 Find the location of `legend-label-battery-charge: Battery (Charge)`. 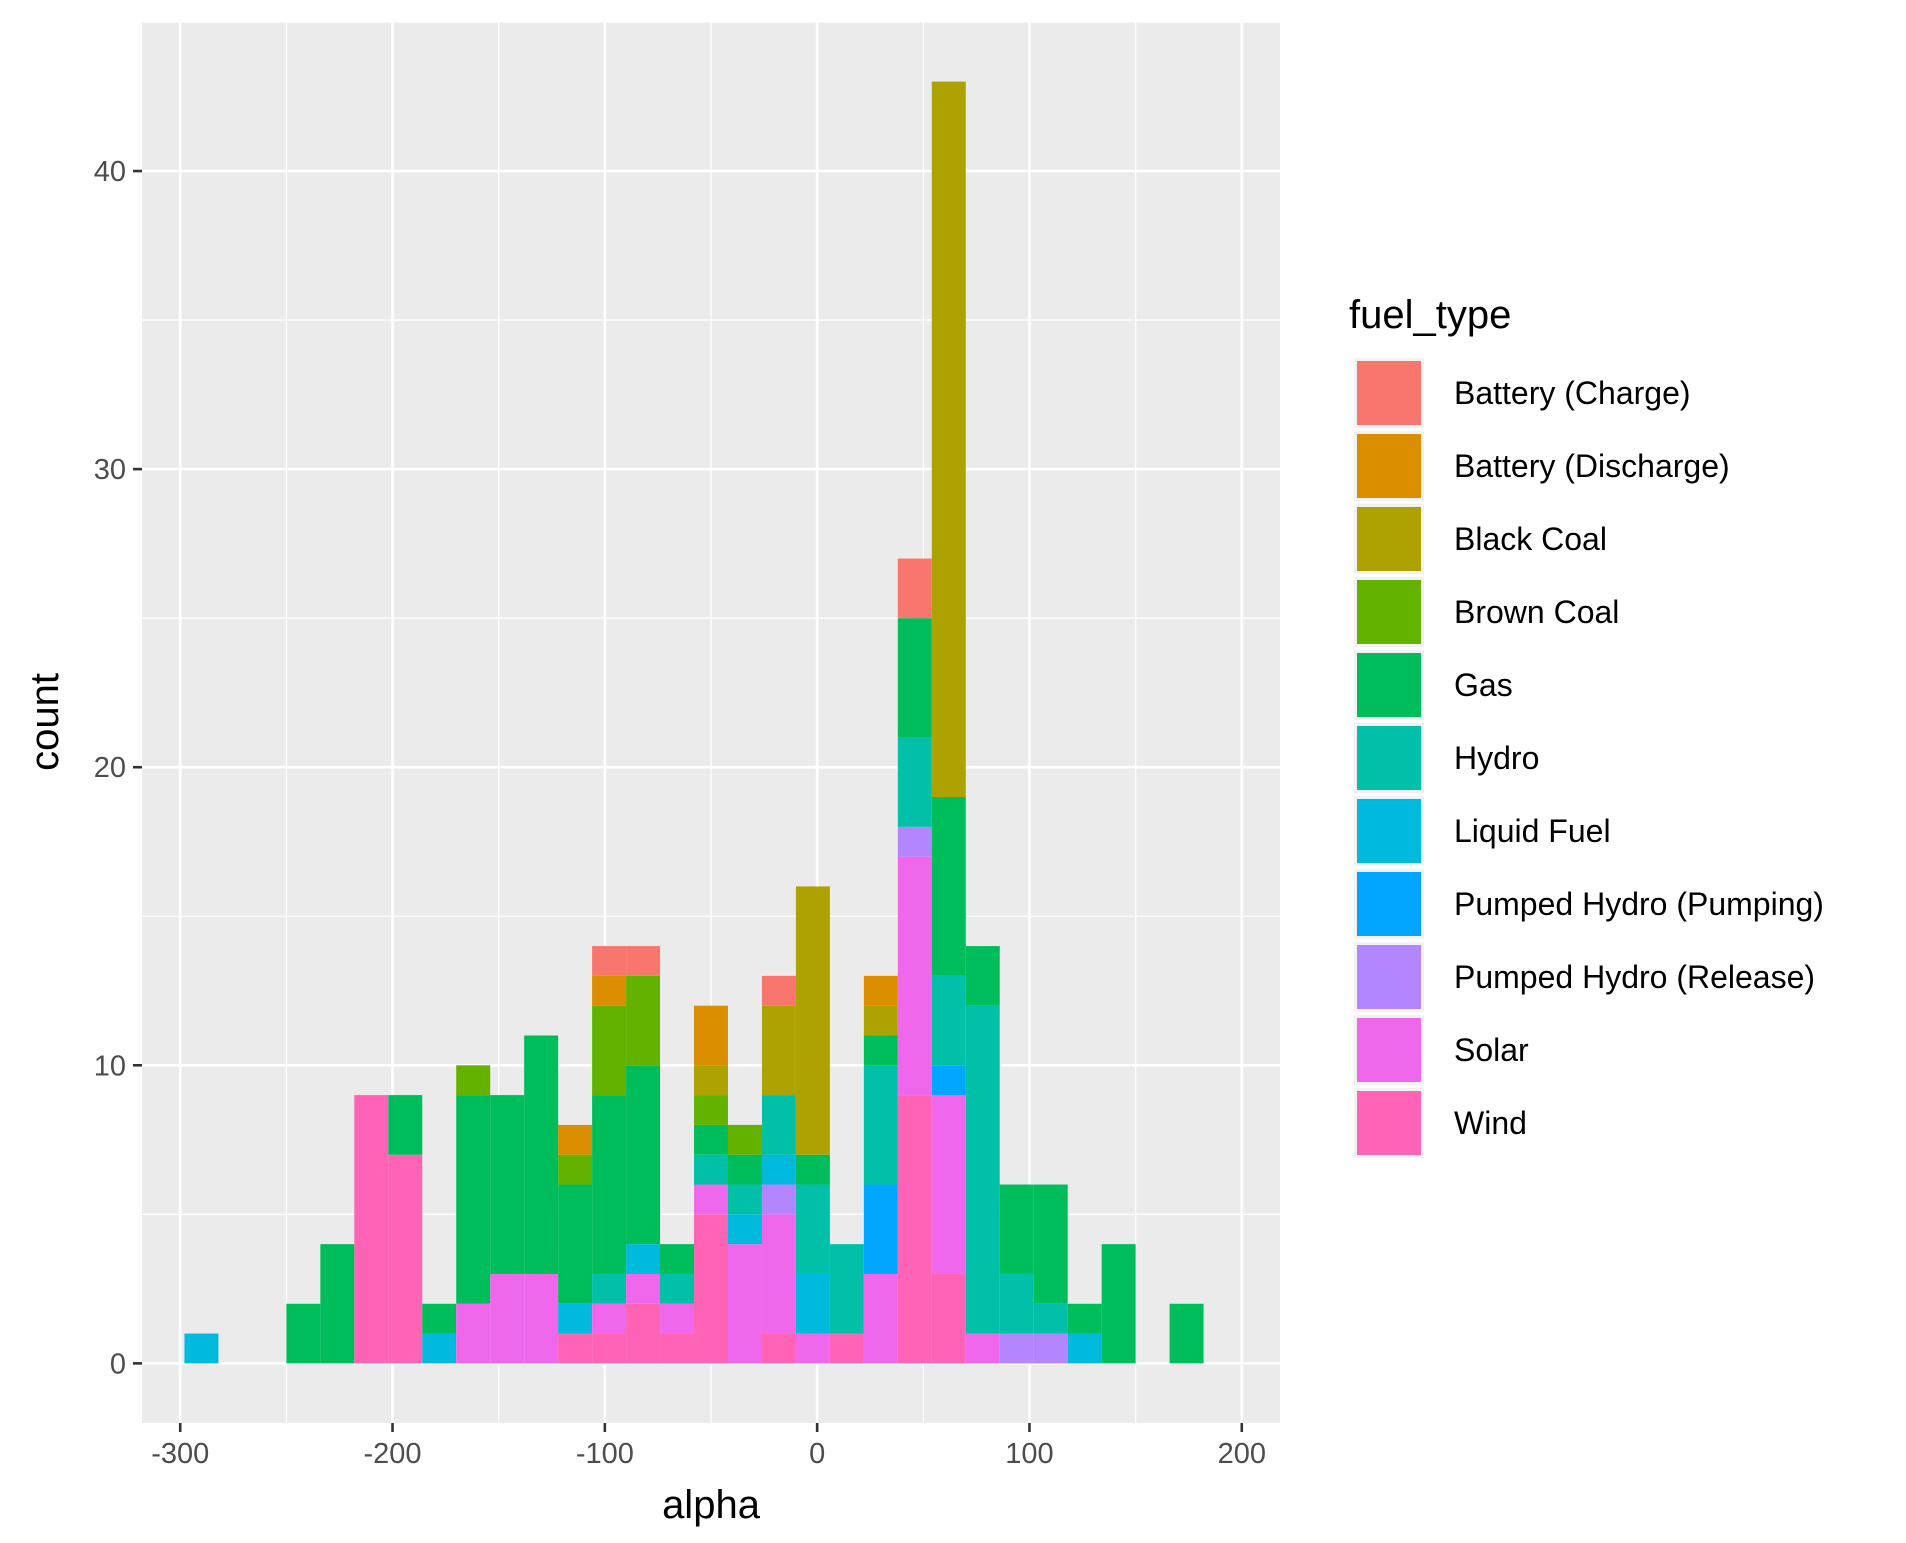

legend-label-battery-charge: Battery (Charge) is located at coordinates (1572, 393).